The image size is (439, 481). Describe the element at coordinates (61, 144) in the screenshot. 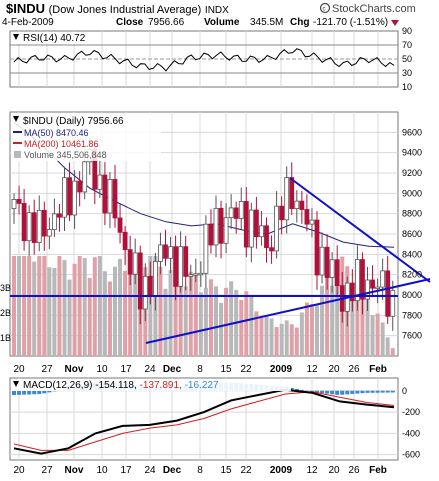

I see `ma200-legend: MA(200) 10461.86` at that location.